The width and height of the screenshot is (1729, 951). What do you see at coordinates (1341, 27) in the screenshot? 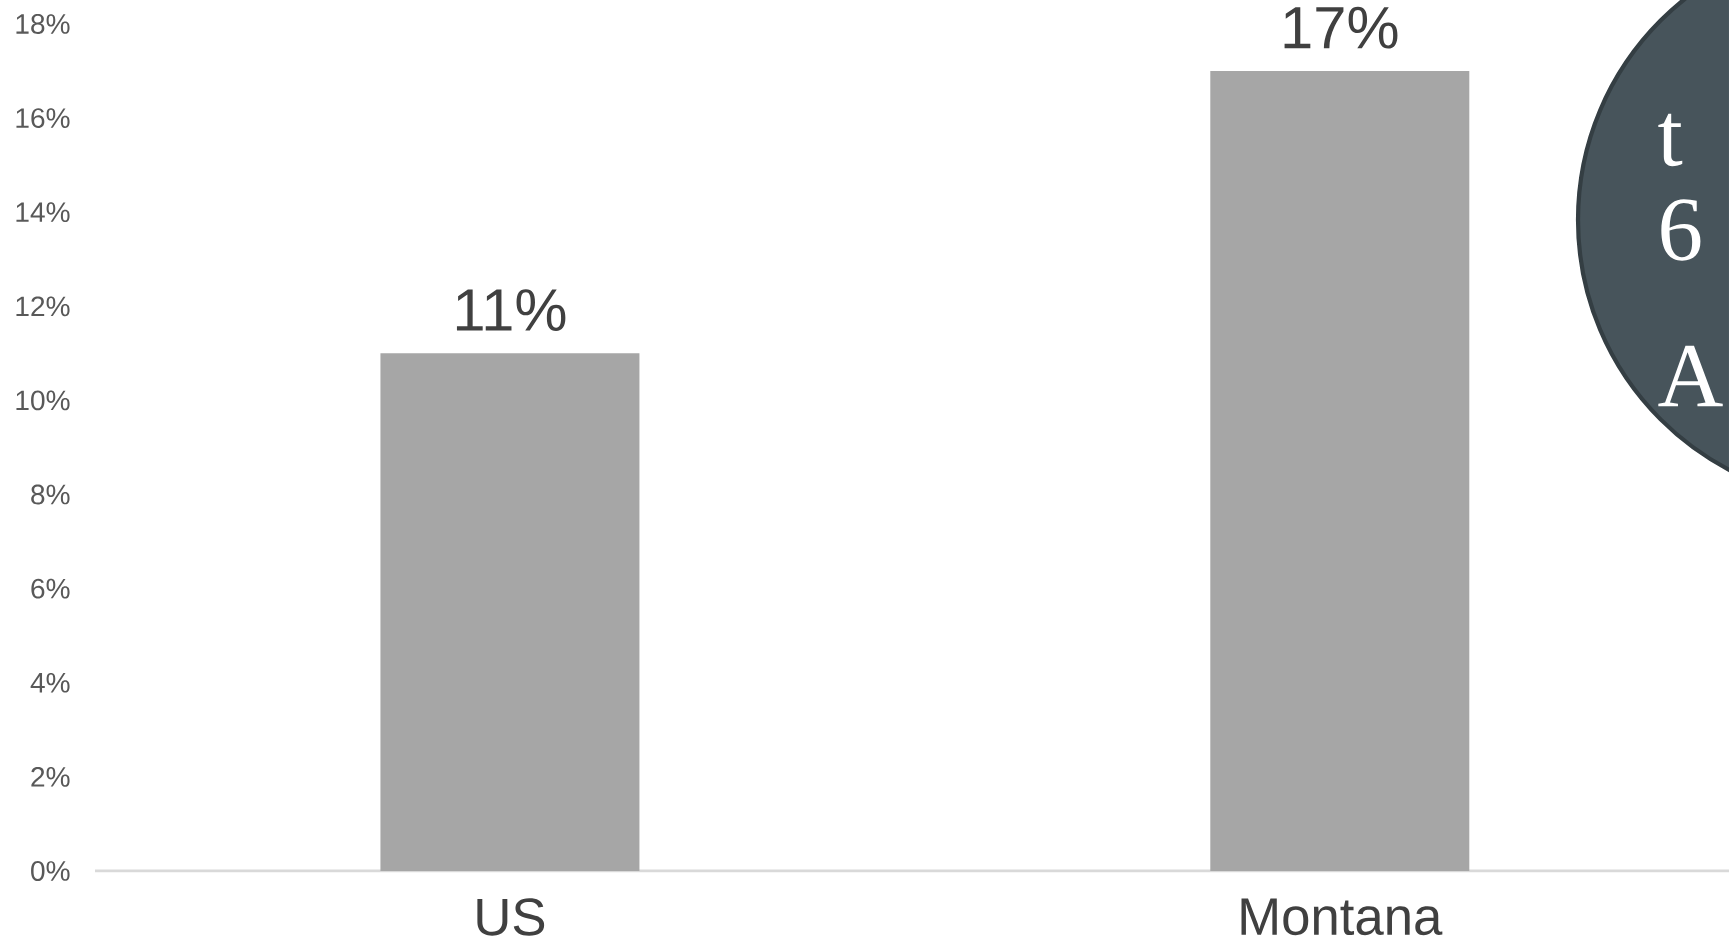
I see `data-label: 17%` at bounding box center [1341, 27].